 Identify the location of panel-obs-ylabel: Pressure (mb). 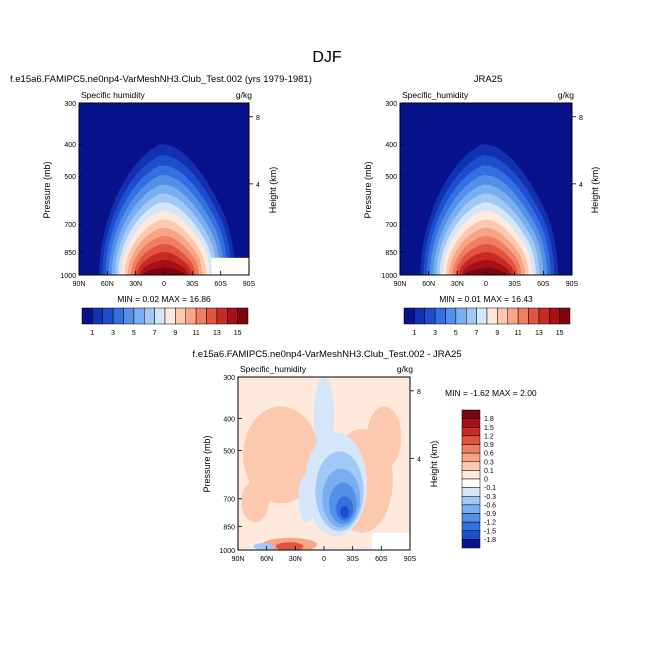
(368, 189).